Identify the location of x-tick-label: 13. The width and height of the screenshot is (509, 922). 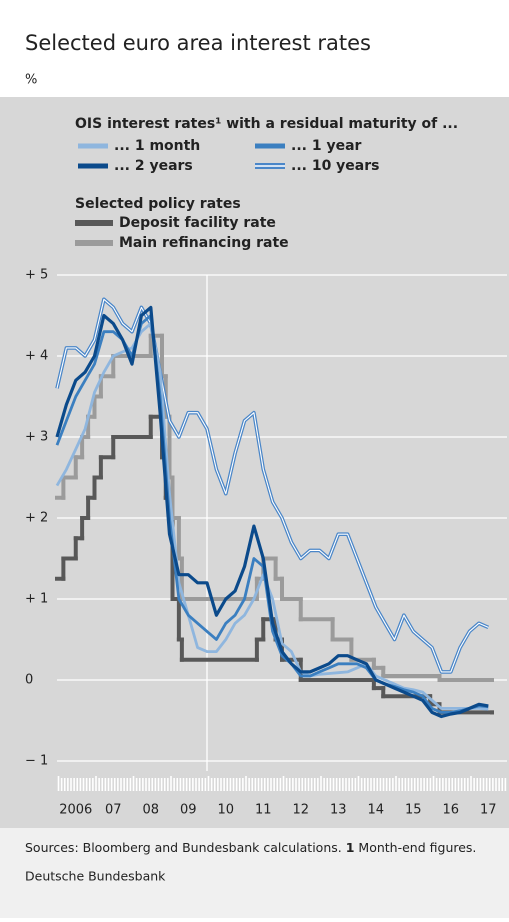
(338, 810).